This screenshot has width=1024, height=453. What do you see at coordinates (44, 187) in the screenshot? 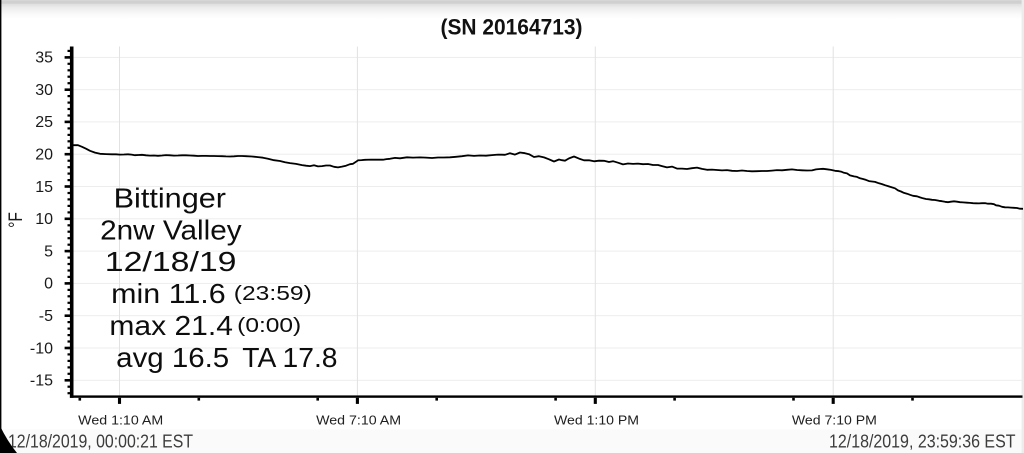
I see `svg-text: 15` at bounding box center [44, 187].